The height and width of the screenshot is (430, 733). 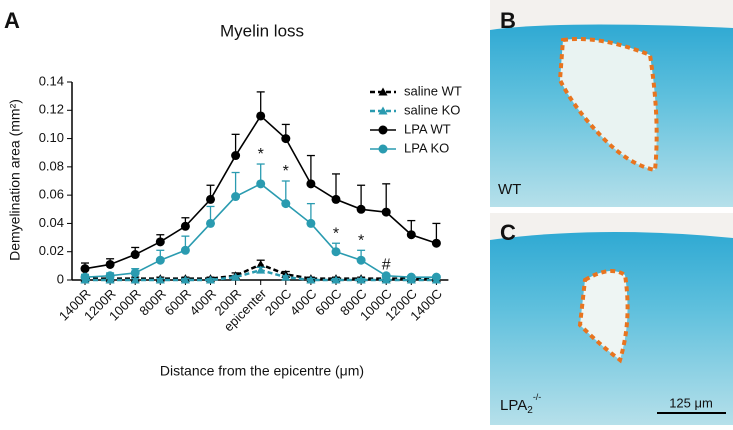 What do you see at coordinates (152, 302) in the screenshot?
I see `x-tick-label: 800R` at bounding box center [152, 302].